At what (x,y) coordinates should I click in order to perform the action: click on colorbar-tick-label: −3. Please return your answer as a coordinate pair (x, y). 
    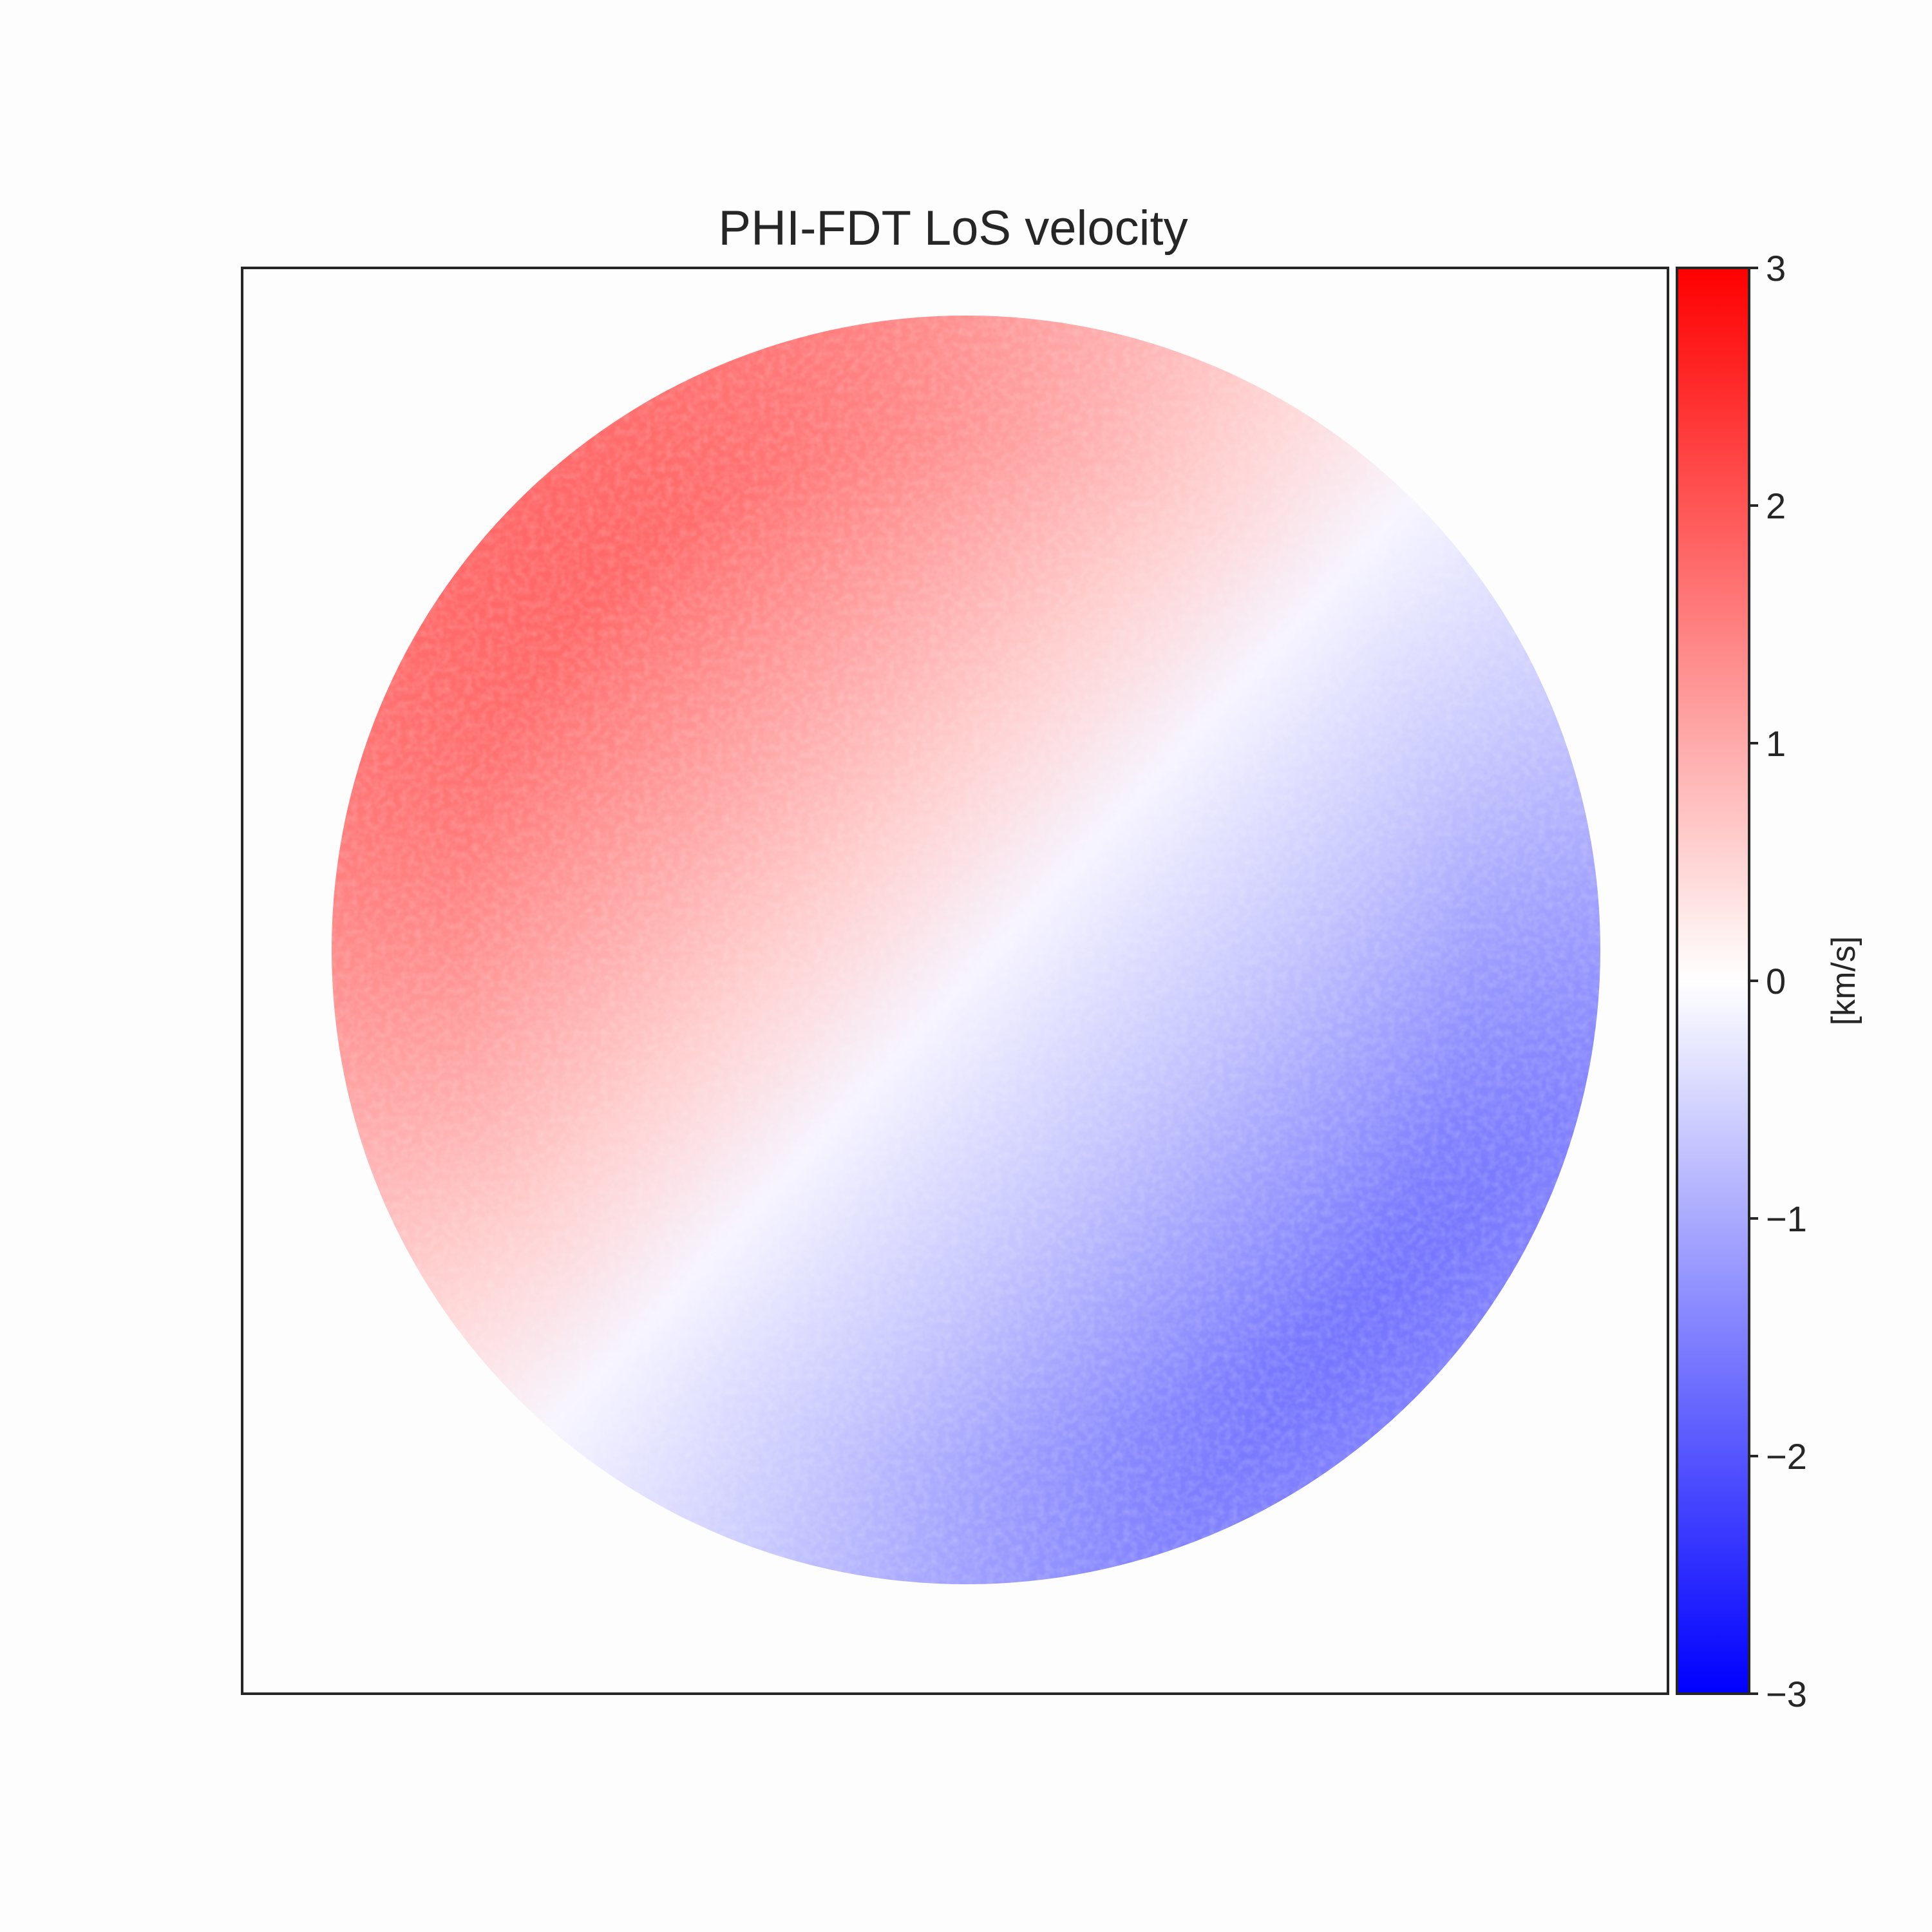
    Looking at the image, I should click on (1787, 1694).